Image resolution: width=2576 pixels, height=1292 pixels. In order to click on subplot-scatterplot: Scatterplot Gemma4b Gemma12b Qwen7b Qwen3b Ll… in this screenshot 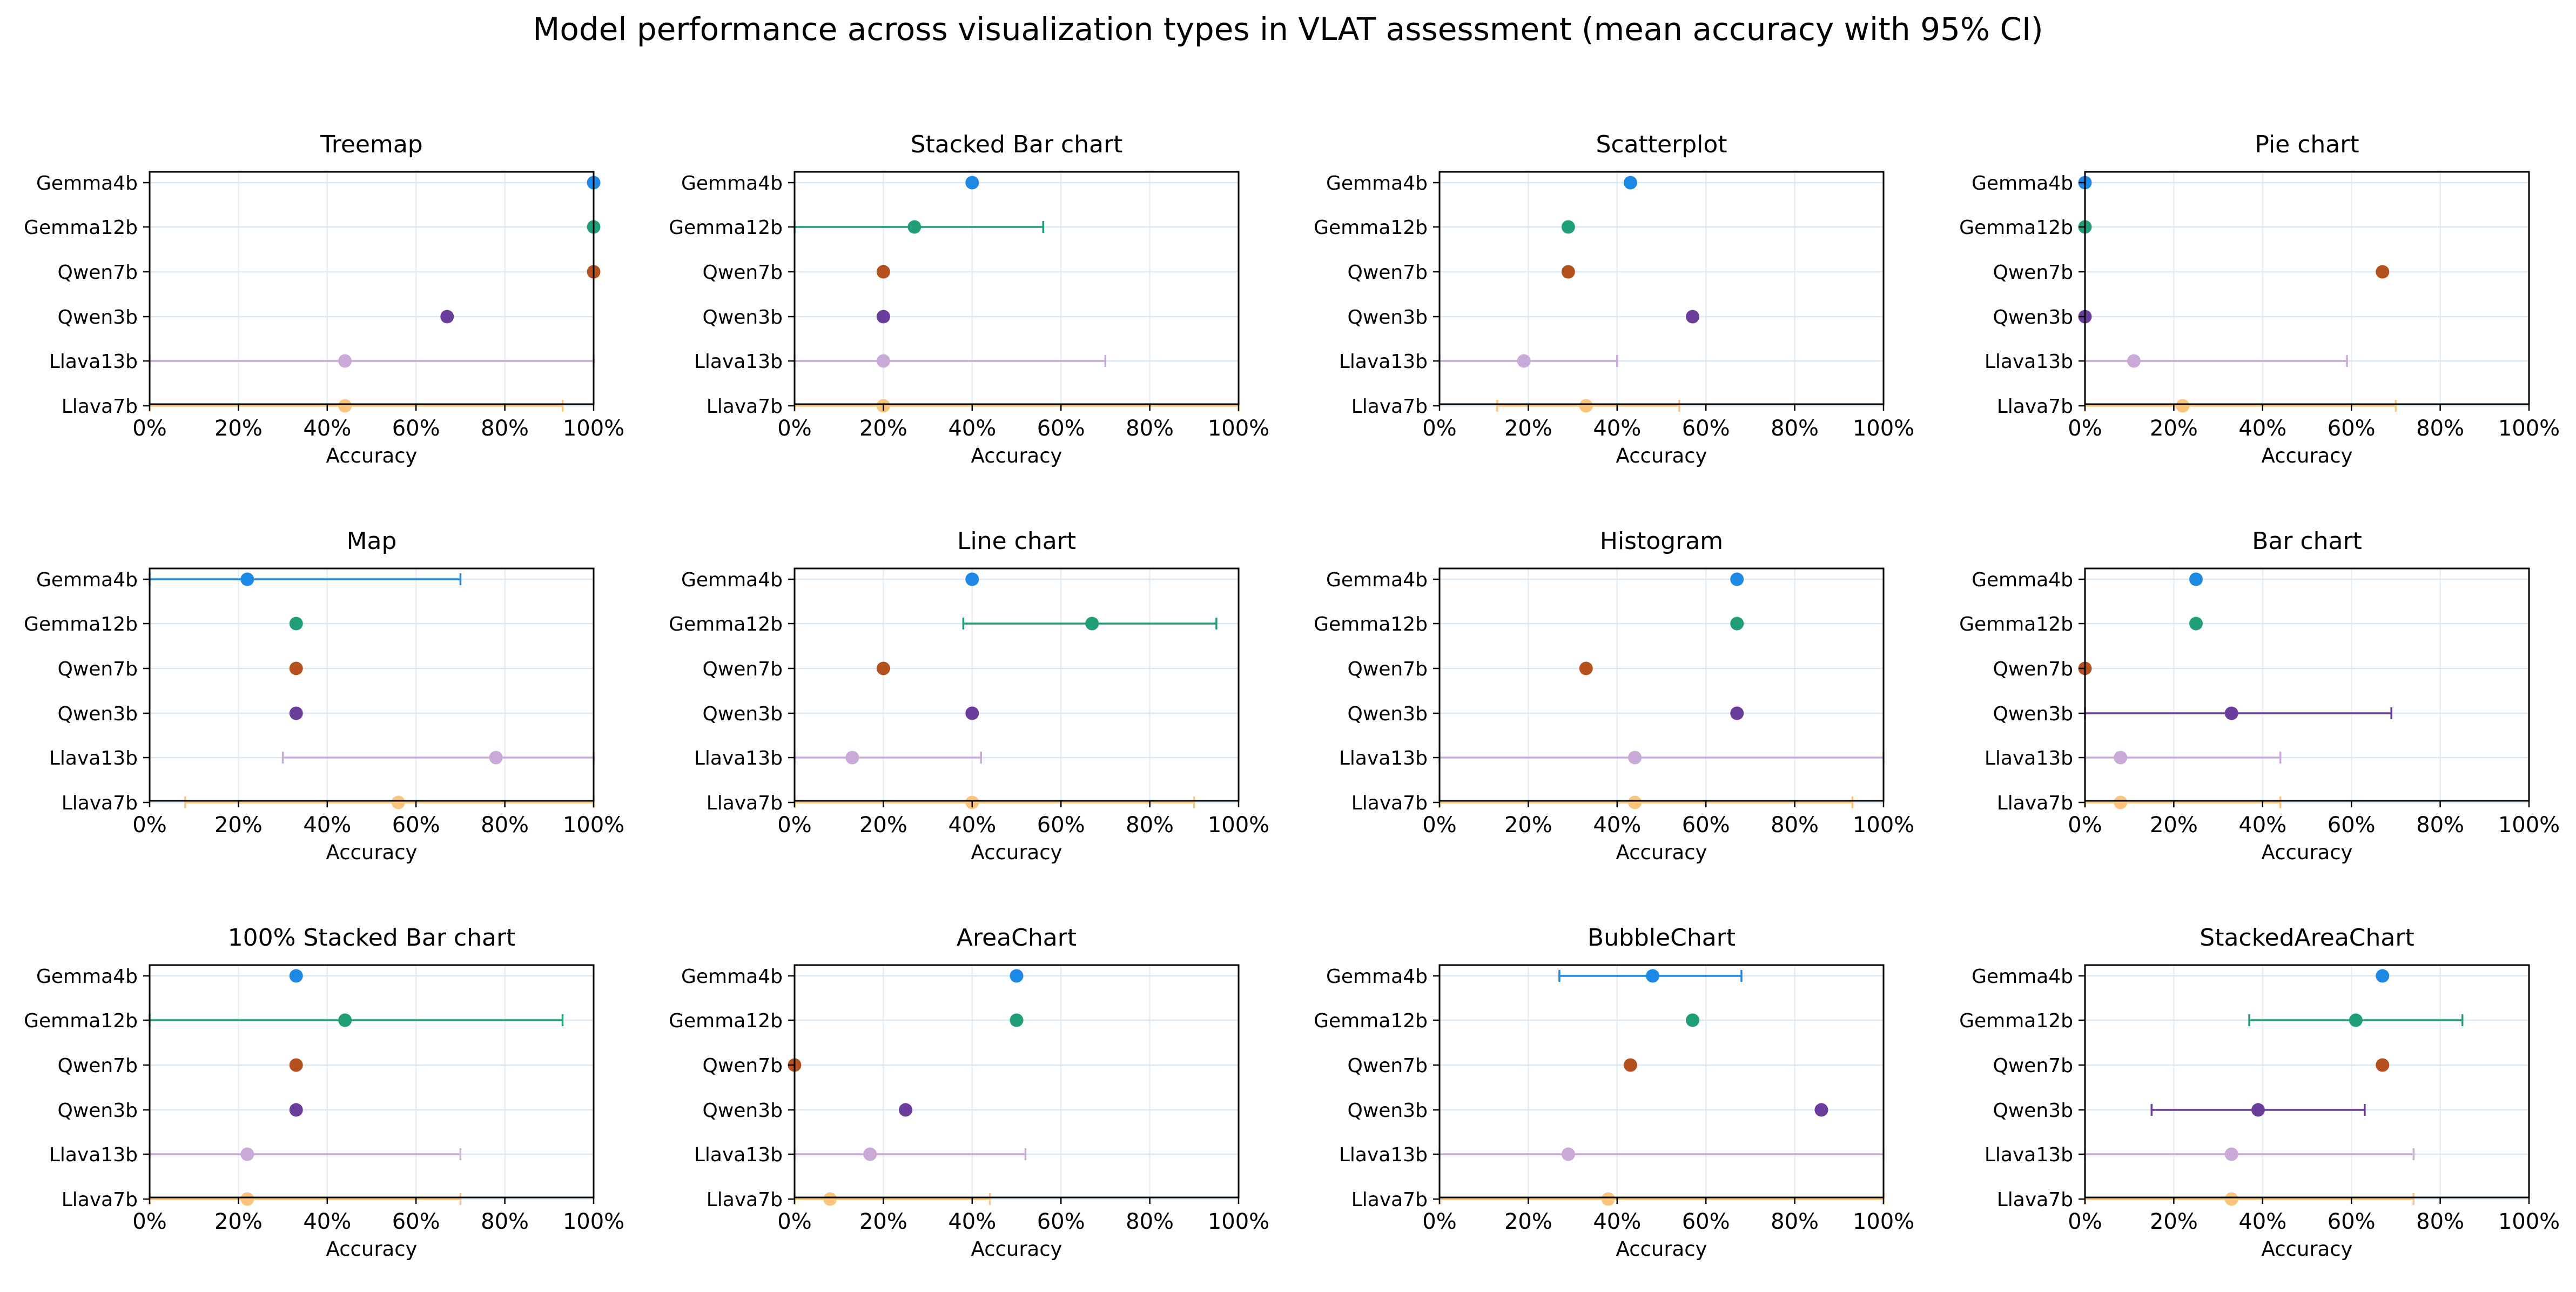, I will do `click(1614, 299)`.